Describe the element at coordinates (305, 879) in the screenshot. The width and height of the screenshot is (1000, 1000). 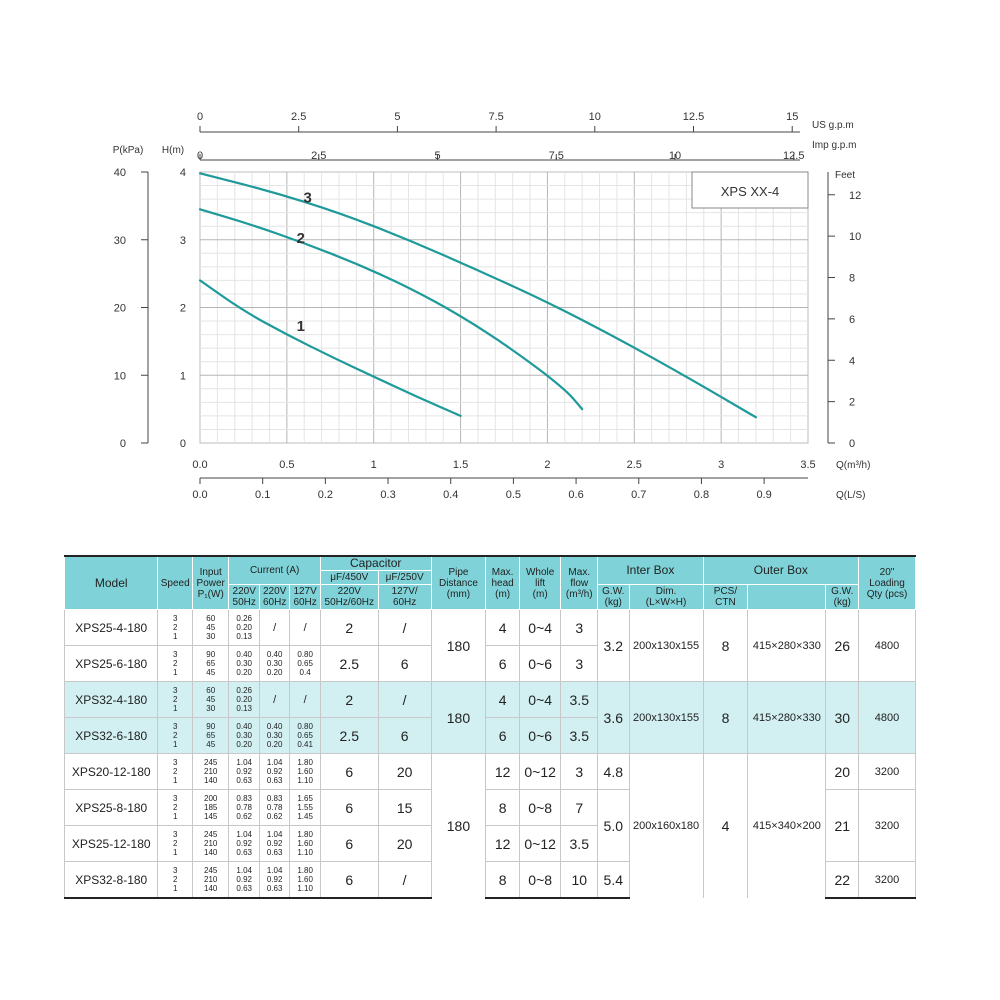
I see `cell-line: 1.60` at that location.